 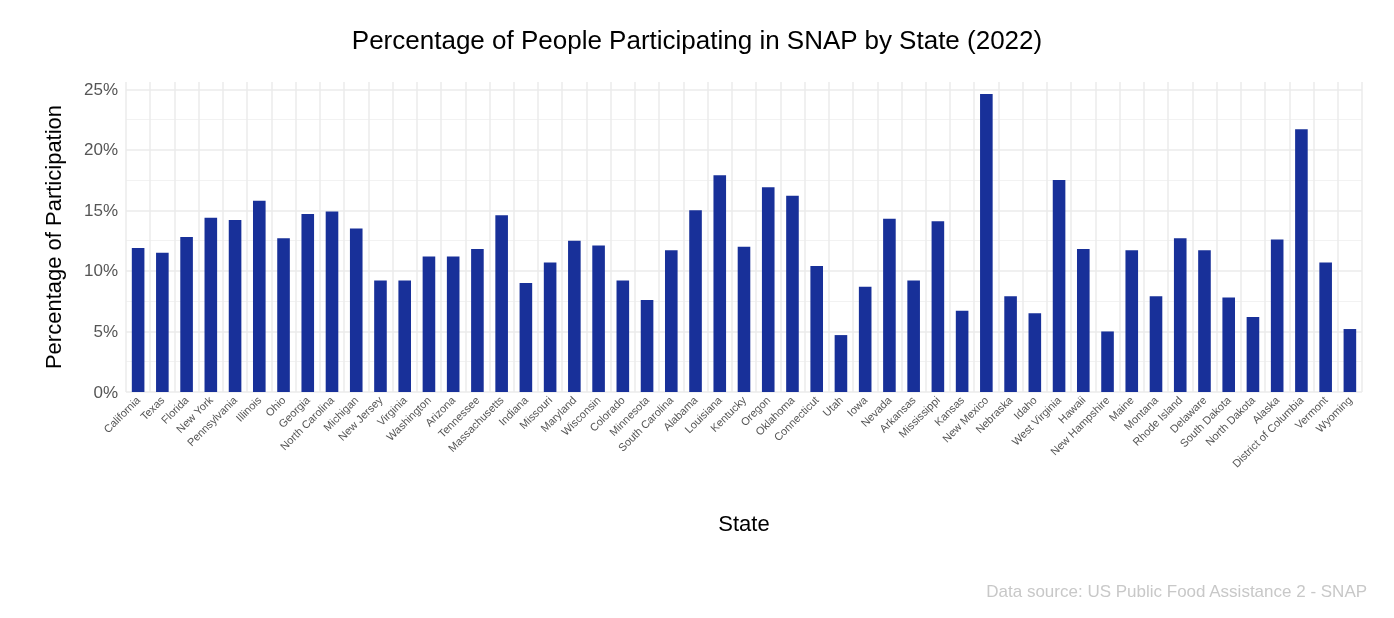 What do you see at coordinates (100, 89) in the screenshot?
I see `y-tick-label: 25%` at bounding box center [100, 89].